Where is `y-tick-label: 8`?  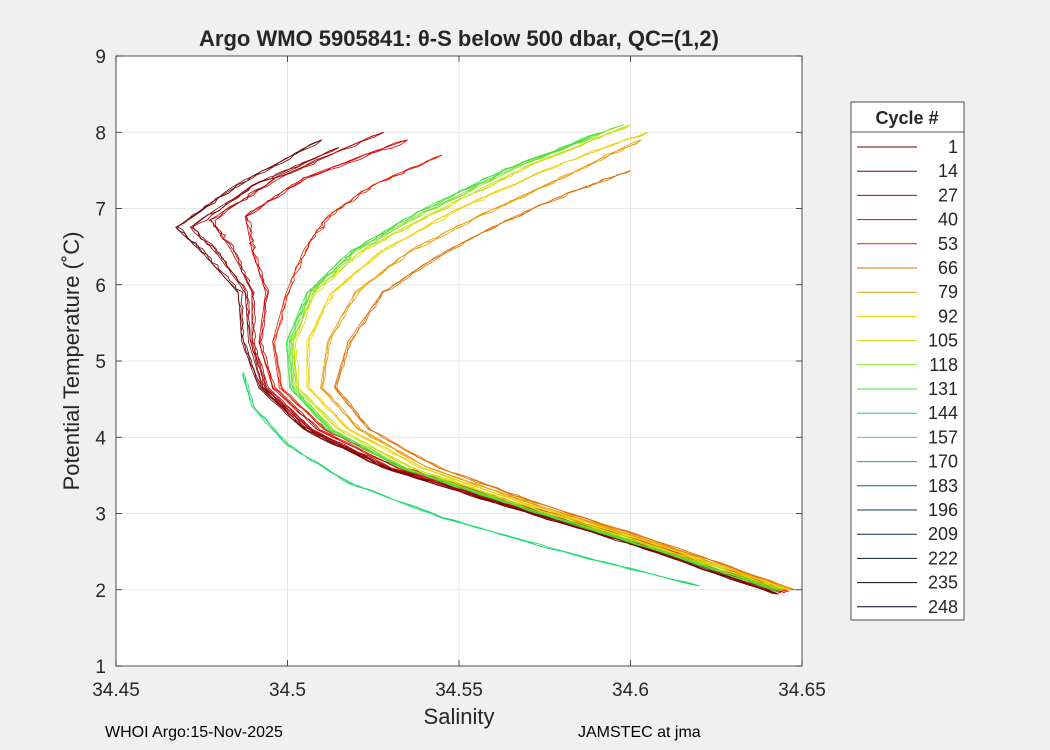
y-tick-label: 8 is located at coordinates (100, 133).